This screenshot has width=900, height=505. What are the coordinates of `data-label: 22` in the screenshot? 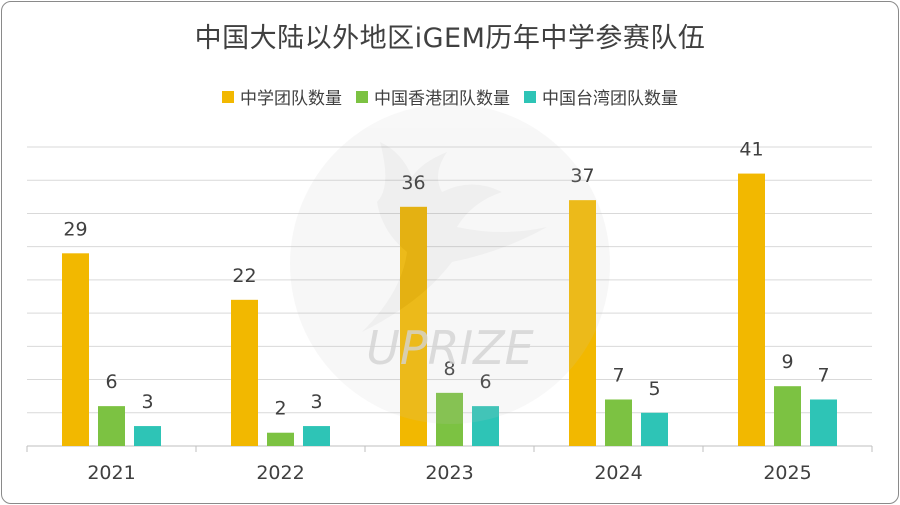 It's located at (244, 276).